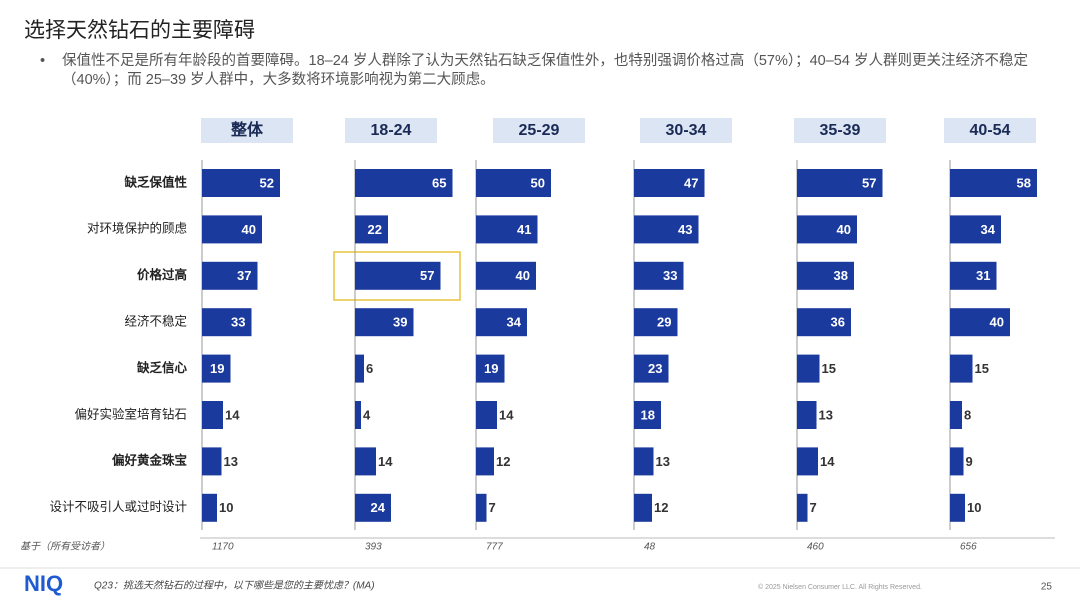 This screenshot has height=608, width=1080. I want to click on value-label: 65, so click(439, 182).